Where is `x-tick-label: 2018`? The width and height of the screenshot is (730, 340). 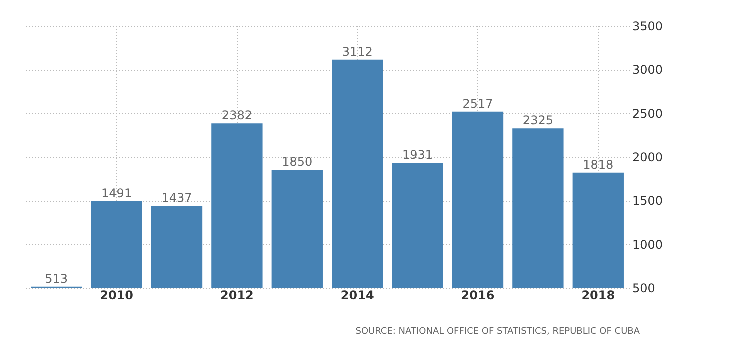 x-tick-label: 2018 is located at coordinates (599, 295).